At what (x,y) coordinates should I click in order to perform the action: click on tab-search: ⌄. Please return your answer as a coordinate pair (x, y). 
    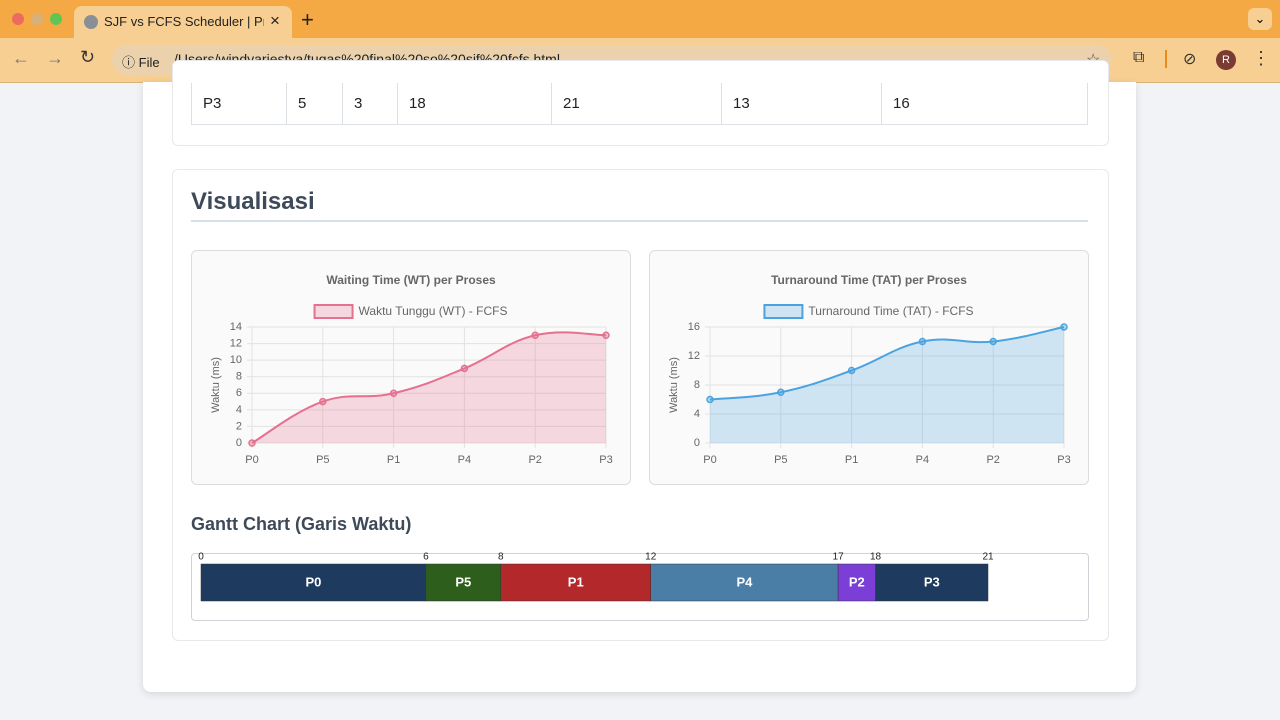
    Looking at the image, I should click on (1260, 19).